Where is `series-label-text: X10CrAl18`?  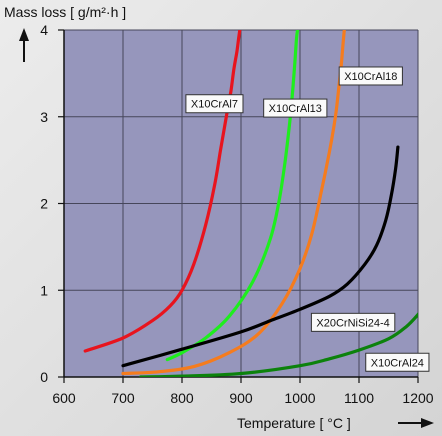
series-label-text: X10CrAl18 is located at coordinates (370, 77).